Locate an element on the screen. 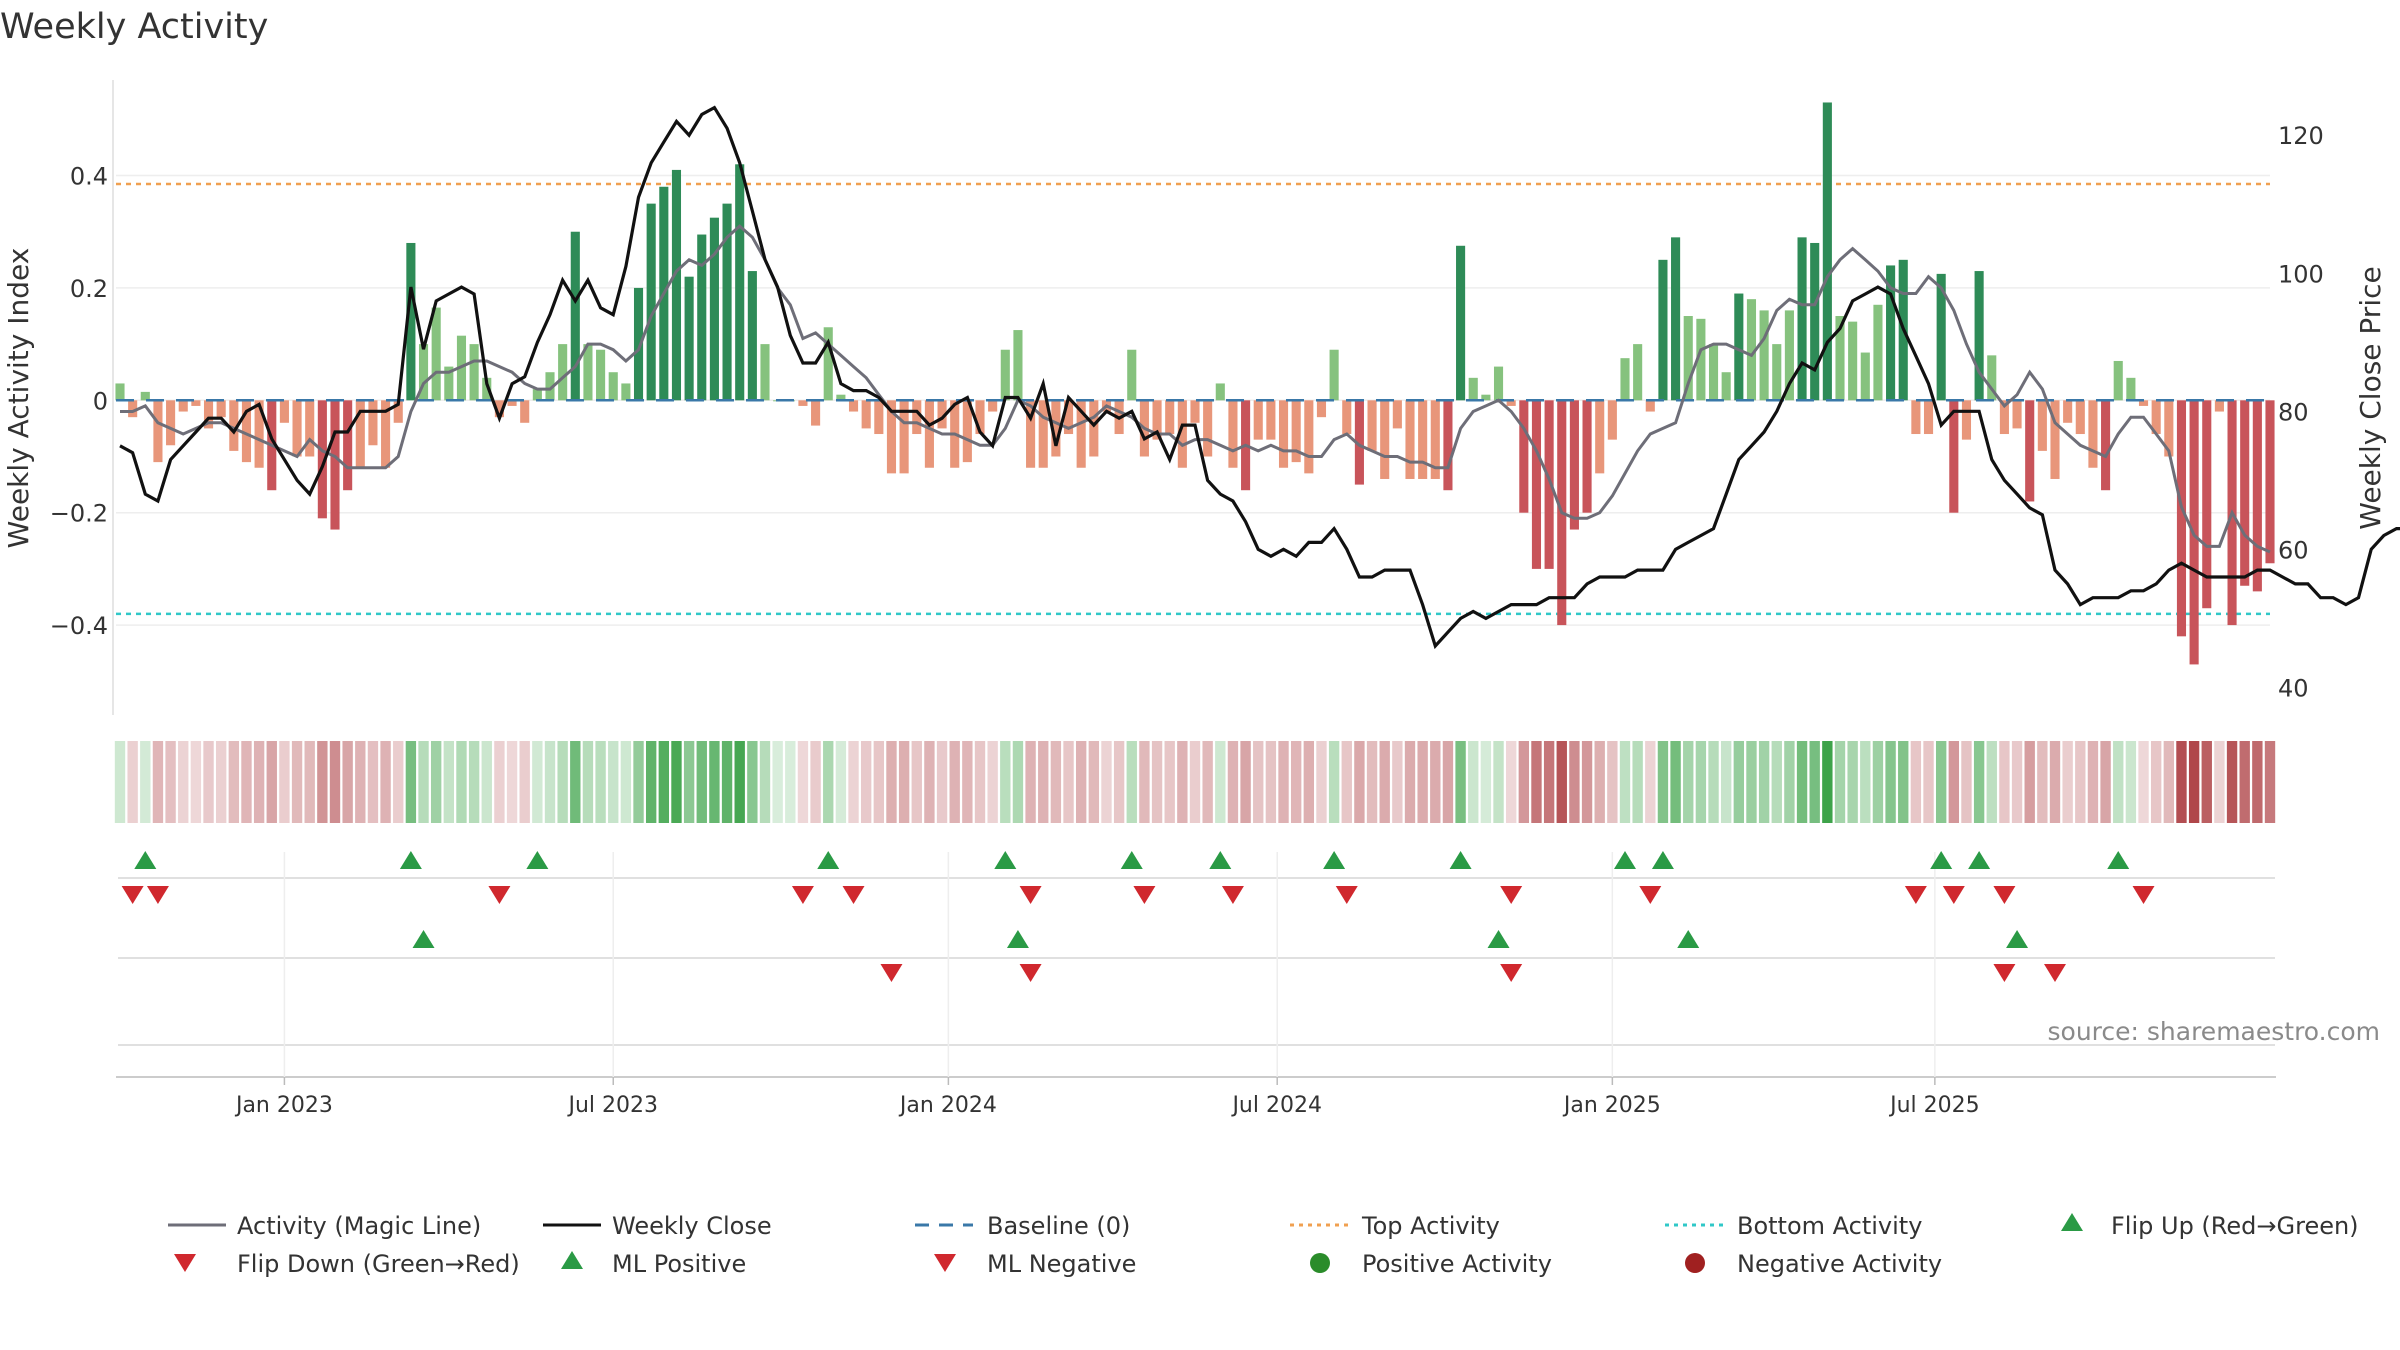 The image size is (2400, 1350). legend-label: Weekly Close is located at coordinates (692, 1226).